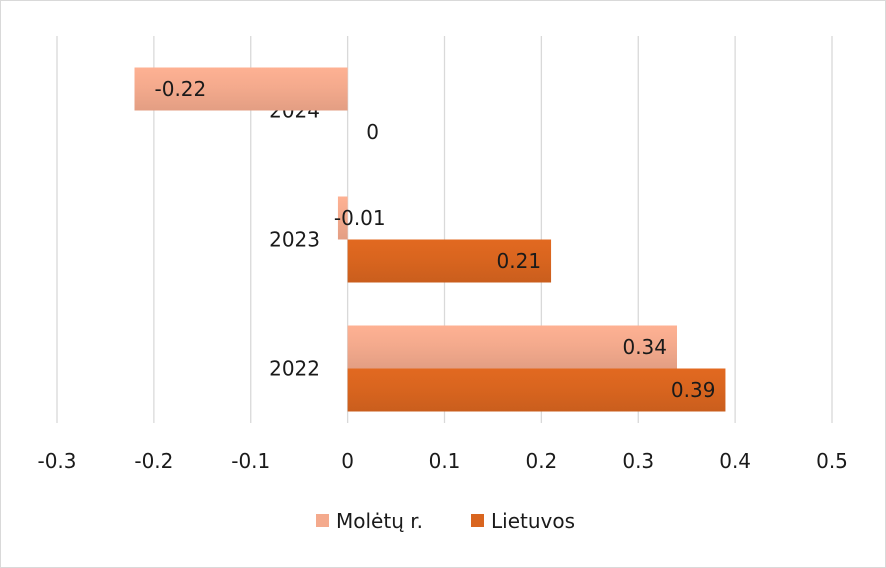  Describe the element at coordinates (360, 218) in the screenshot. I see `data-label: -0.01` at that location.